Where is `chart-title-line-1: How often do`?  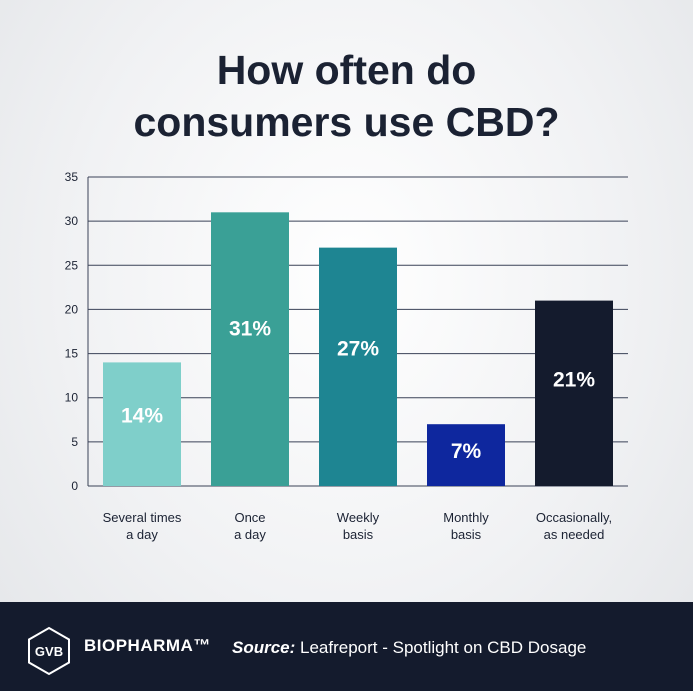 chart-title-line-1: How often do is located at coordinates (346, 70).